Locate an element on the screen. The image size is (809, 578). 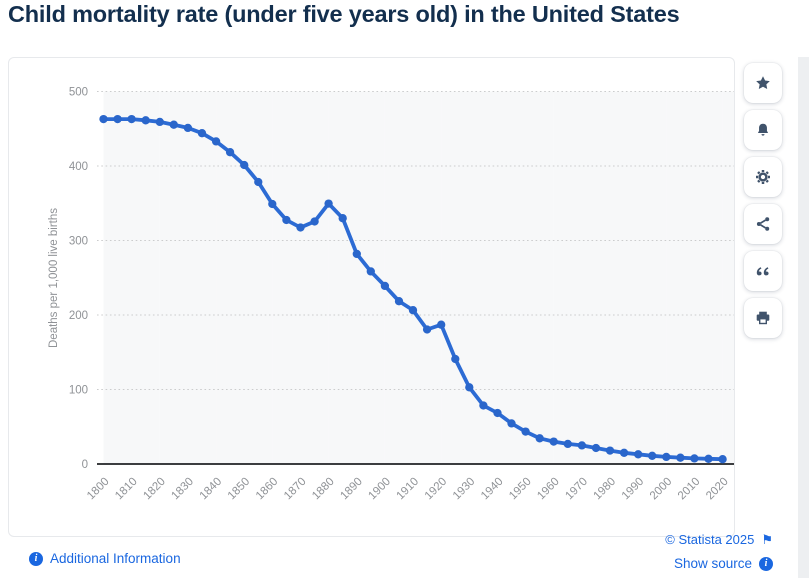
copyright-label: © Statista 2025 is located at coordinates (710, 539).